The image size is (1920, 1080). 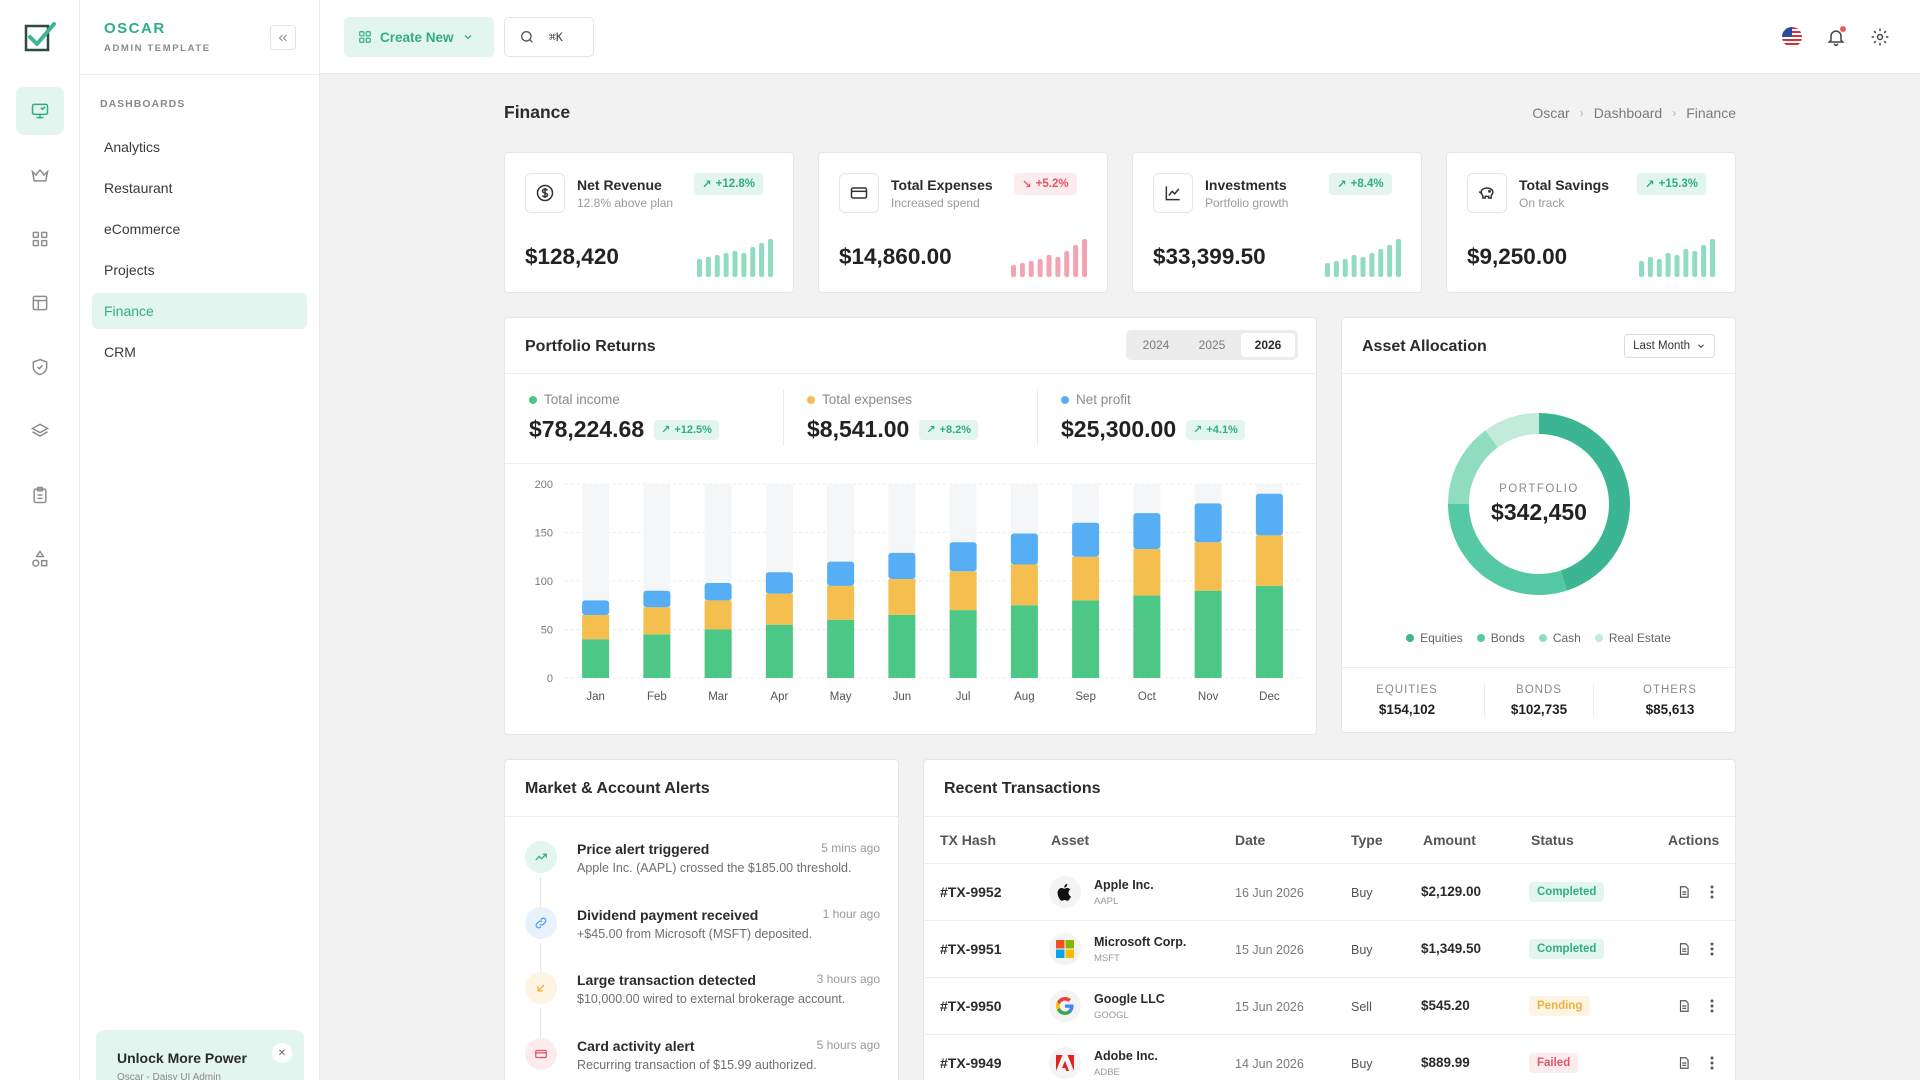 I want to click on kpi-value: $14,860.00, so click(x=895, y=256).